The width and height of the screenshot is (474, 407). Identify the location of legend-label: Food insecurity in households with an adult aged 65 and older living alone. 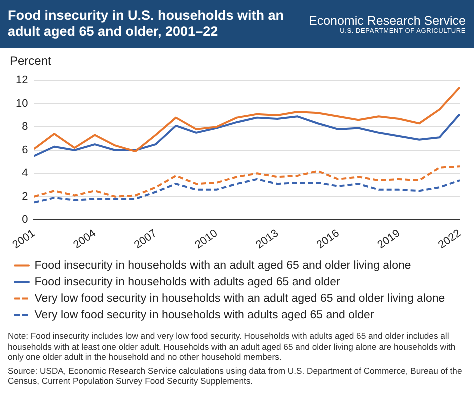
(223, 266).